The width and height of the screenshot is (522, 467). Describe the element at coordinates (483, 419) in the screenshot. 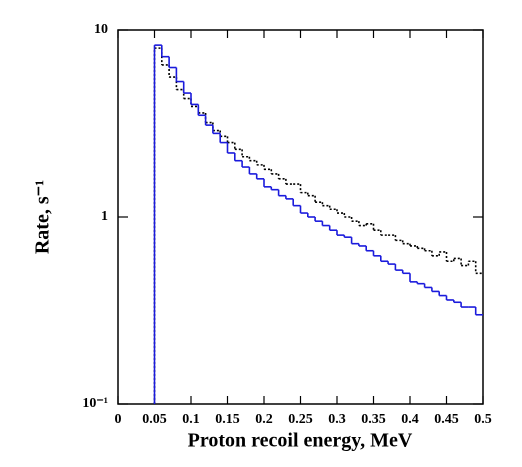

I see `x-tick-label: 0.5` at that location.